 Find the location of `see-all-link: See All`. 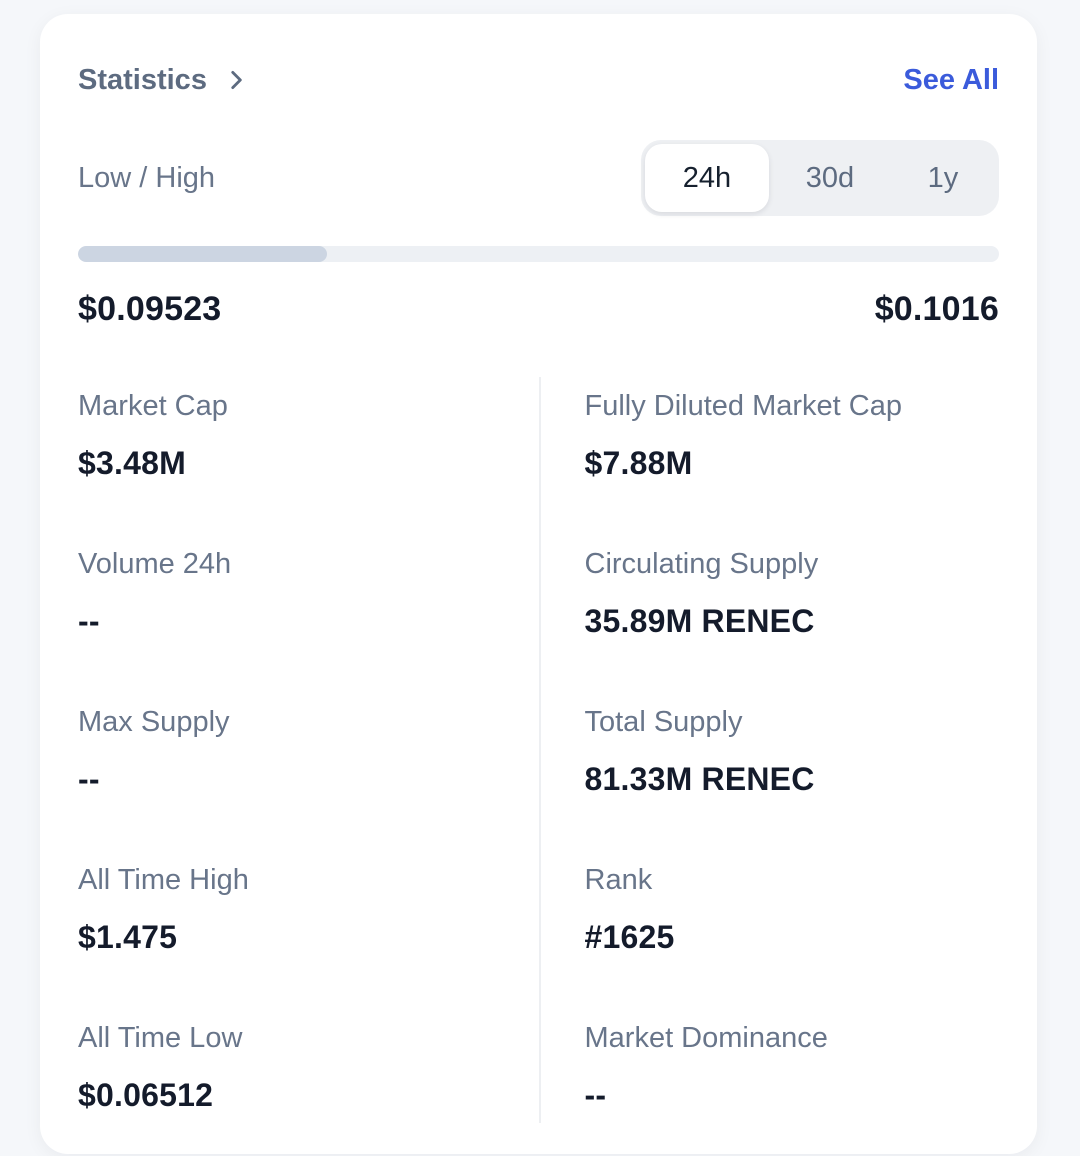

see-all-link: See All is located at coordinates (951, 79).